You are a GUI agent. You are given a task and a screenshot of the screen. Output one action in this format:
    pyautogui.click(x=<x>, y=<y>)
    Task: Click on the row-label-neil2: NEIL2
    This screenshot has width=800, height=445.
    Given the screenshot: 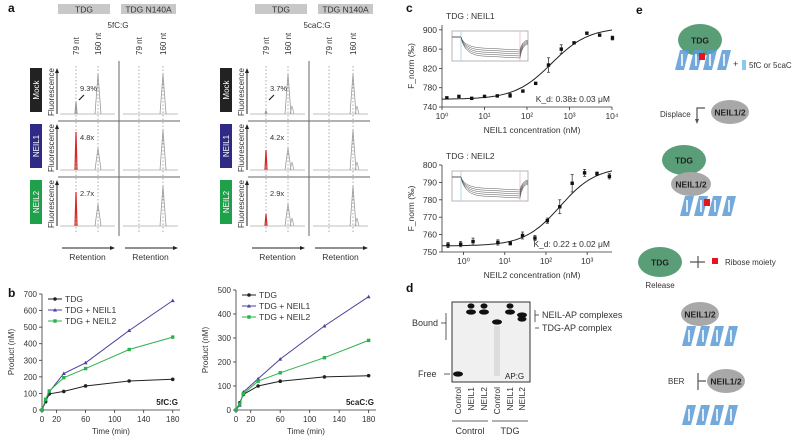 What is the action you would take?
    pyautogui.click(x=226, y=201)
    